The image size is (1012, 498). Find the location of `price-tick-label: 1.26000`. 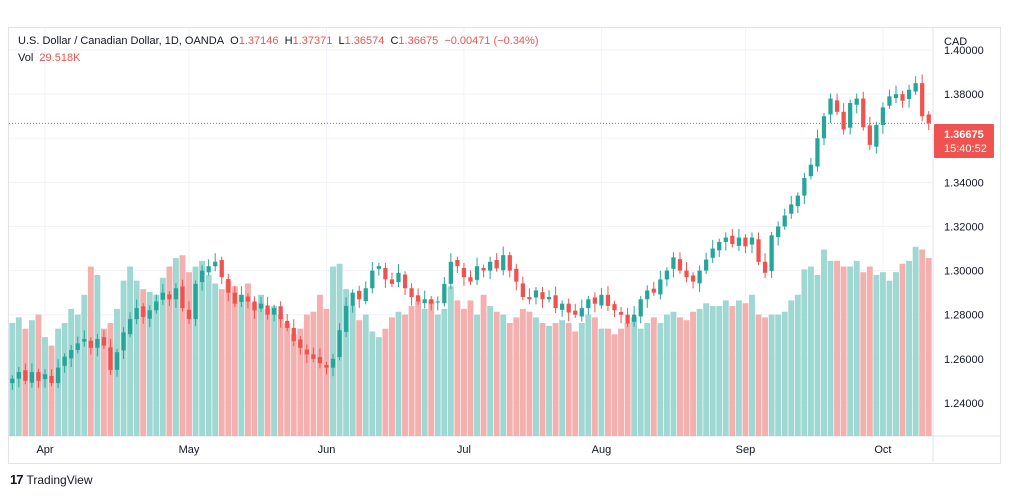

price-tick-label: 1.26000 is located at coordinates (964, 360).